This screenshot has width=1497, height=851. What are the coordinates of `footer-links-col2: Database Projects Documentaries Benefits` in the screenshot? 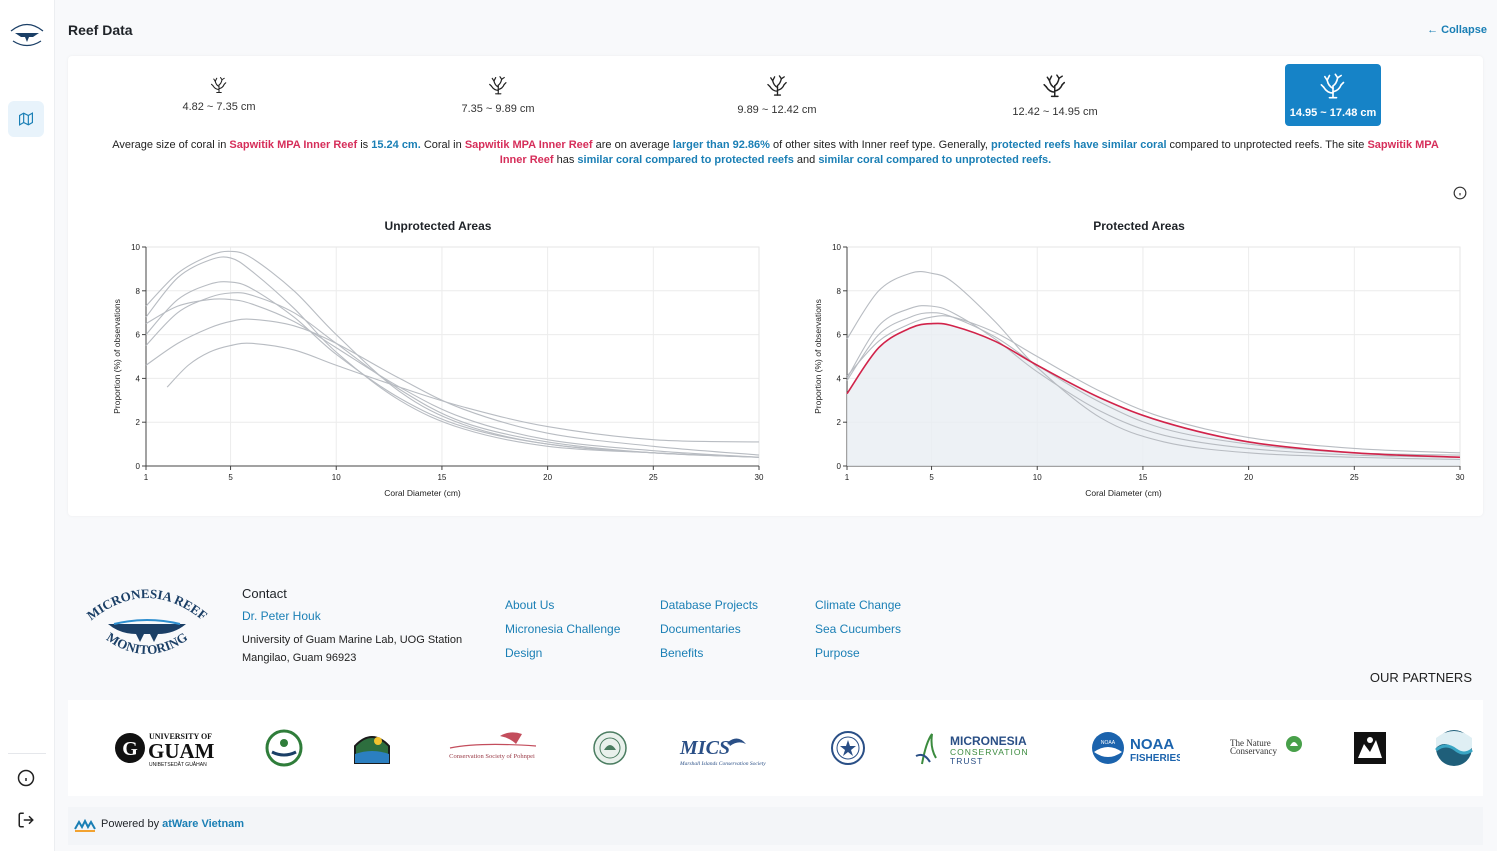 It's located at (709, 629).